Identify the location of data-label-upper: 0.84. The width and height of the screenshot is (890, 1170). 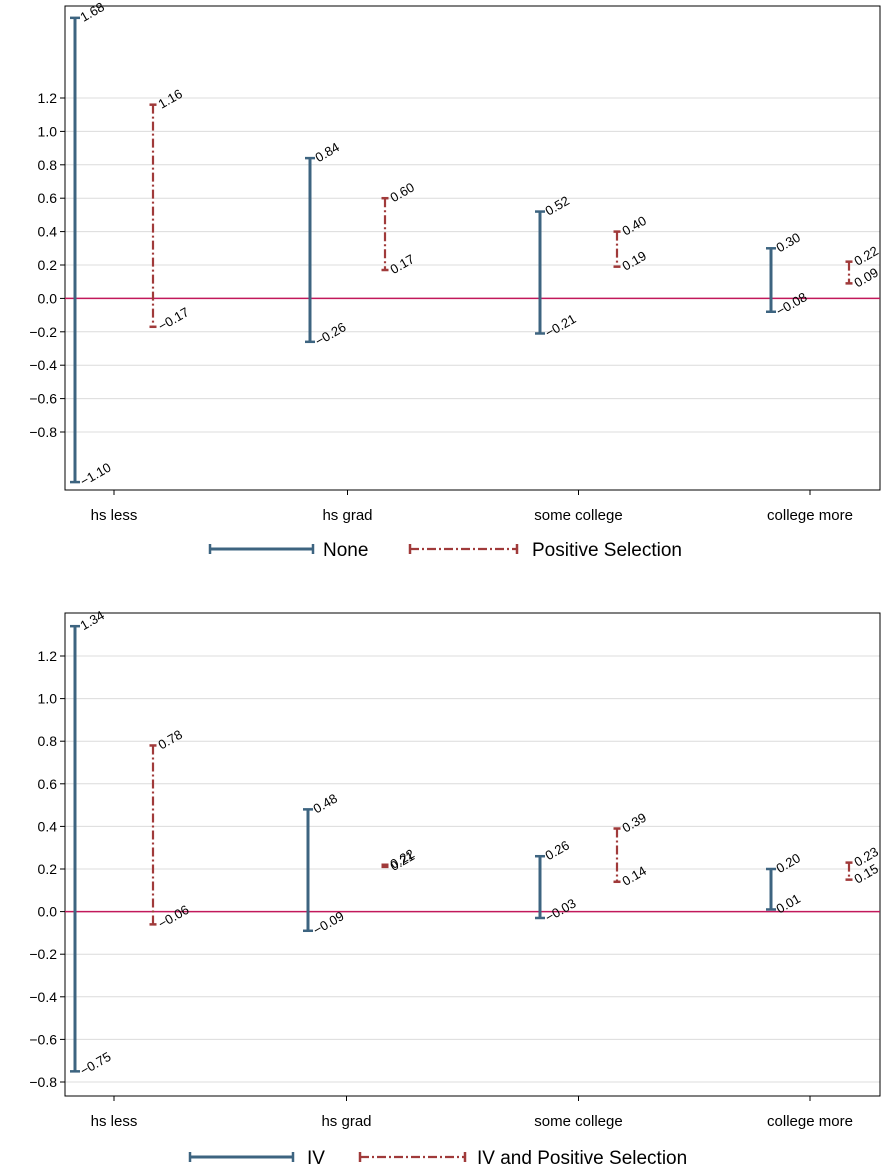
(327, 152).